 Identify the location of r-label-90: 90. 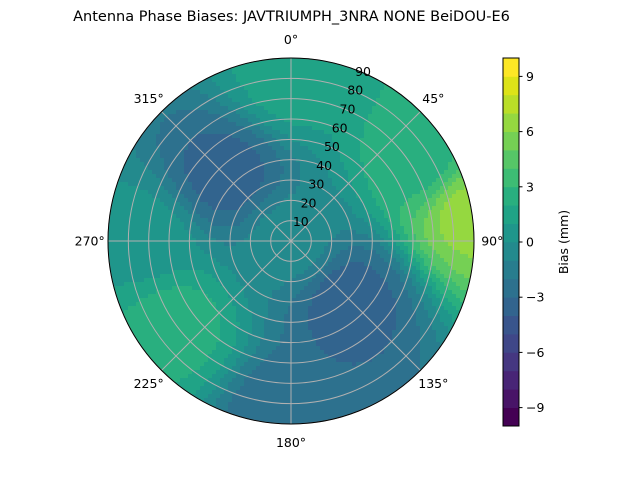
(363, 71).